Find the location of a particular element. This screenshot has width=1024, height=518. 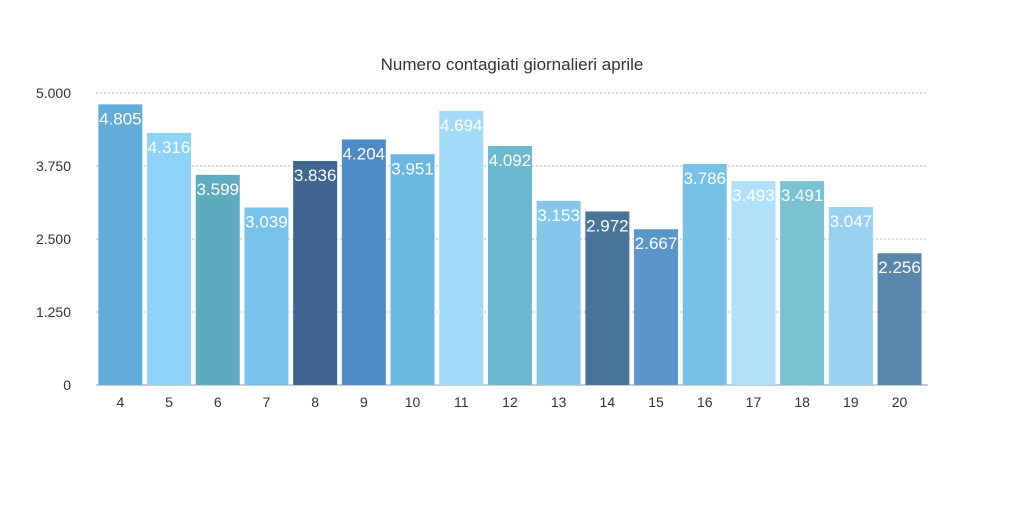

bar-value-label: 4.204 is located at coordinates (364, 153).